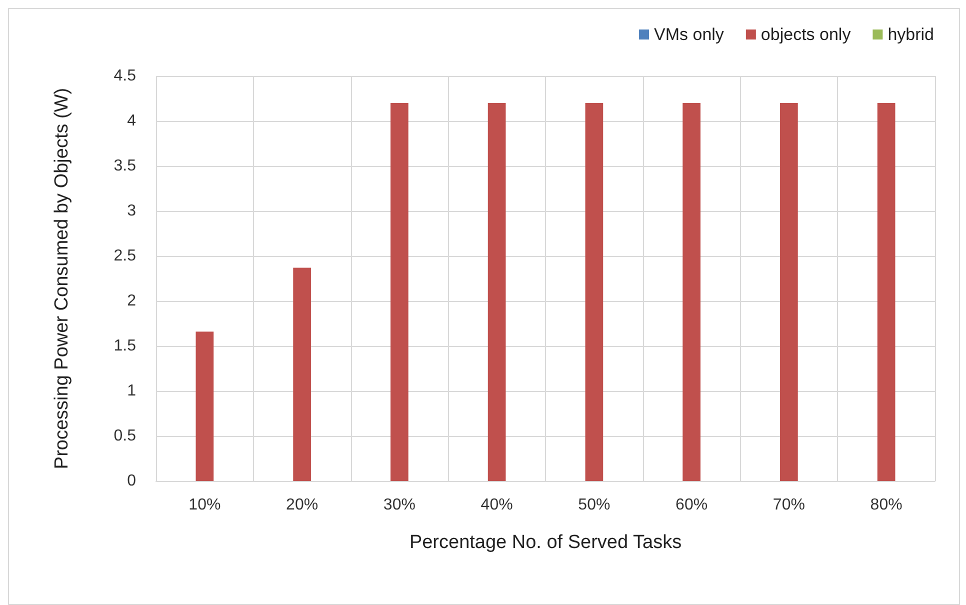 This screenshot has width=966, height=605. Describe the element at coordinates (125, 166) in the screenshot. I see `y-tick-label: 3.5` at that location.